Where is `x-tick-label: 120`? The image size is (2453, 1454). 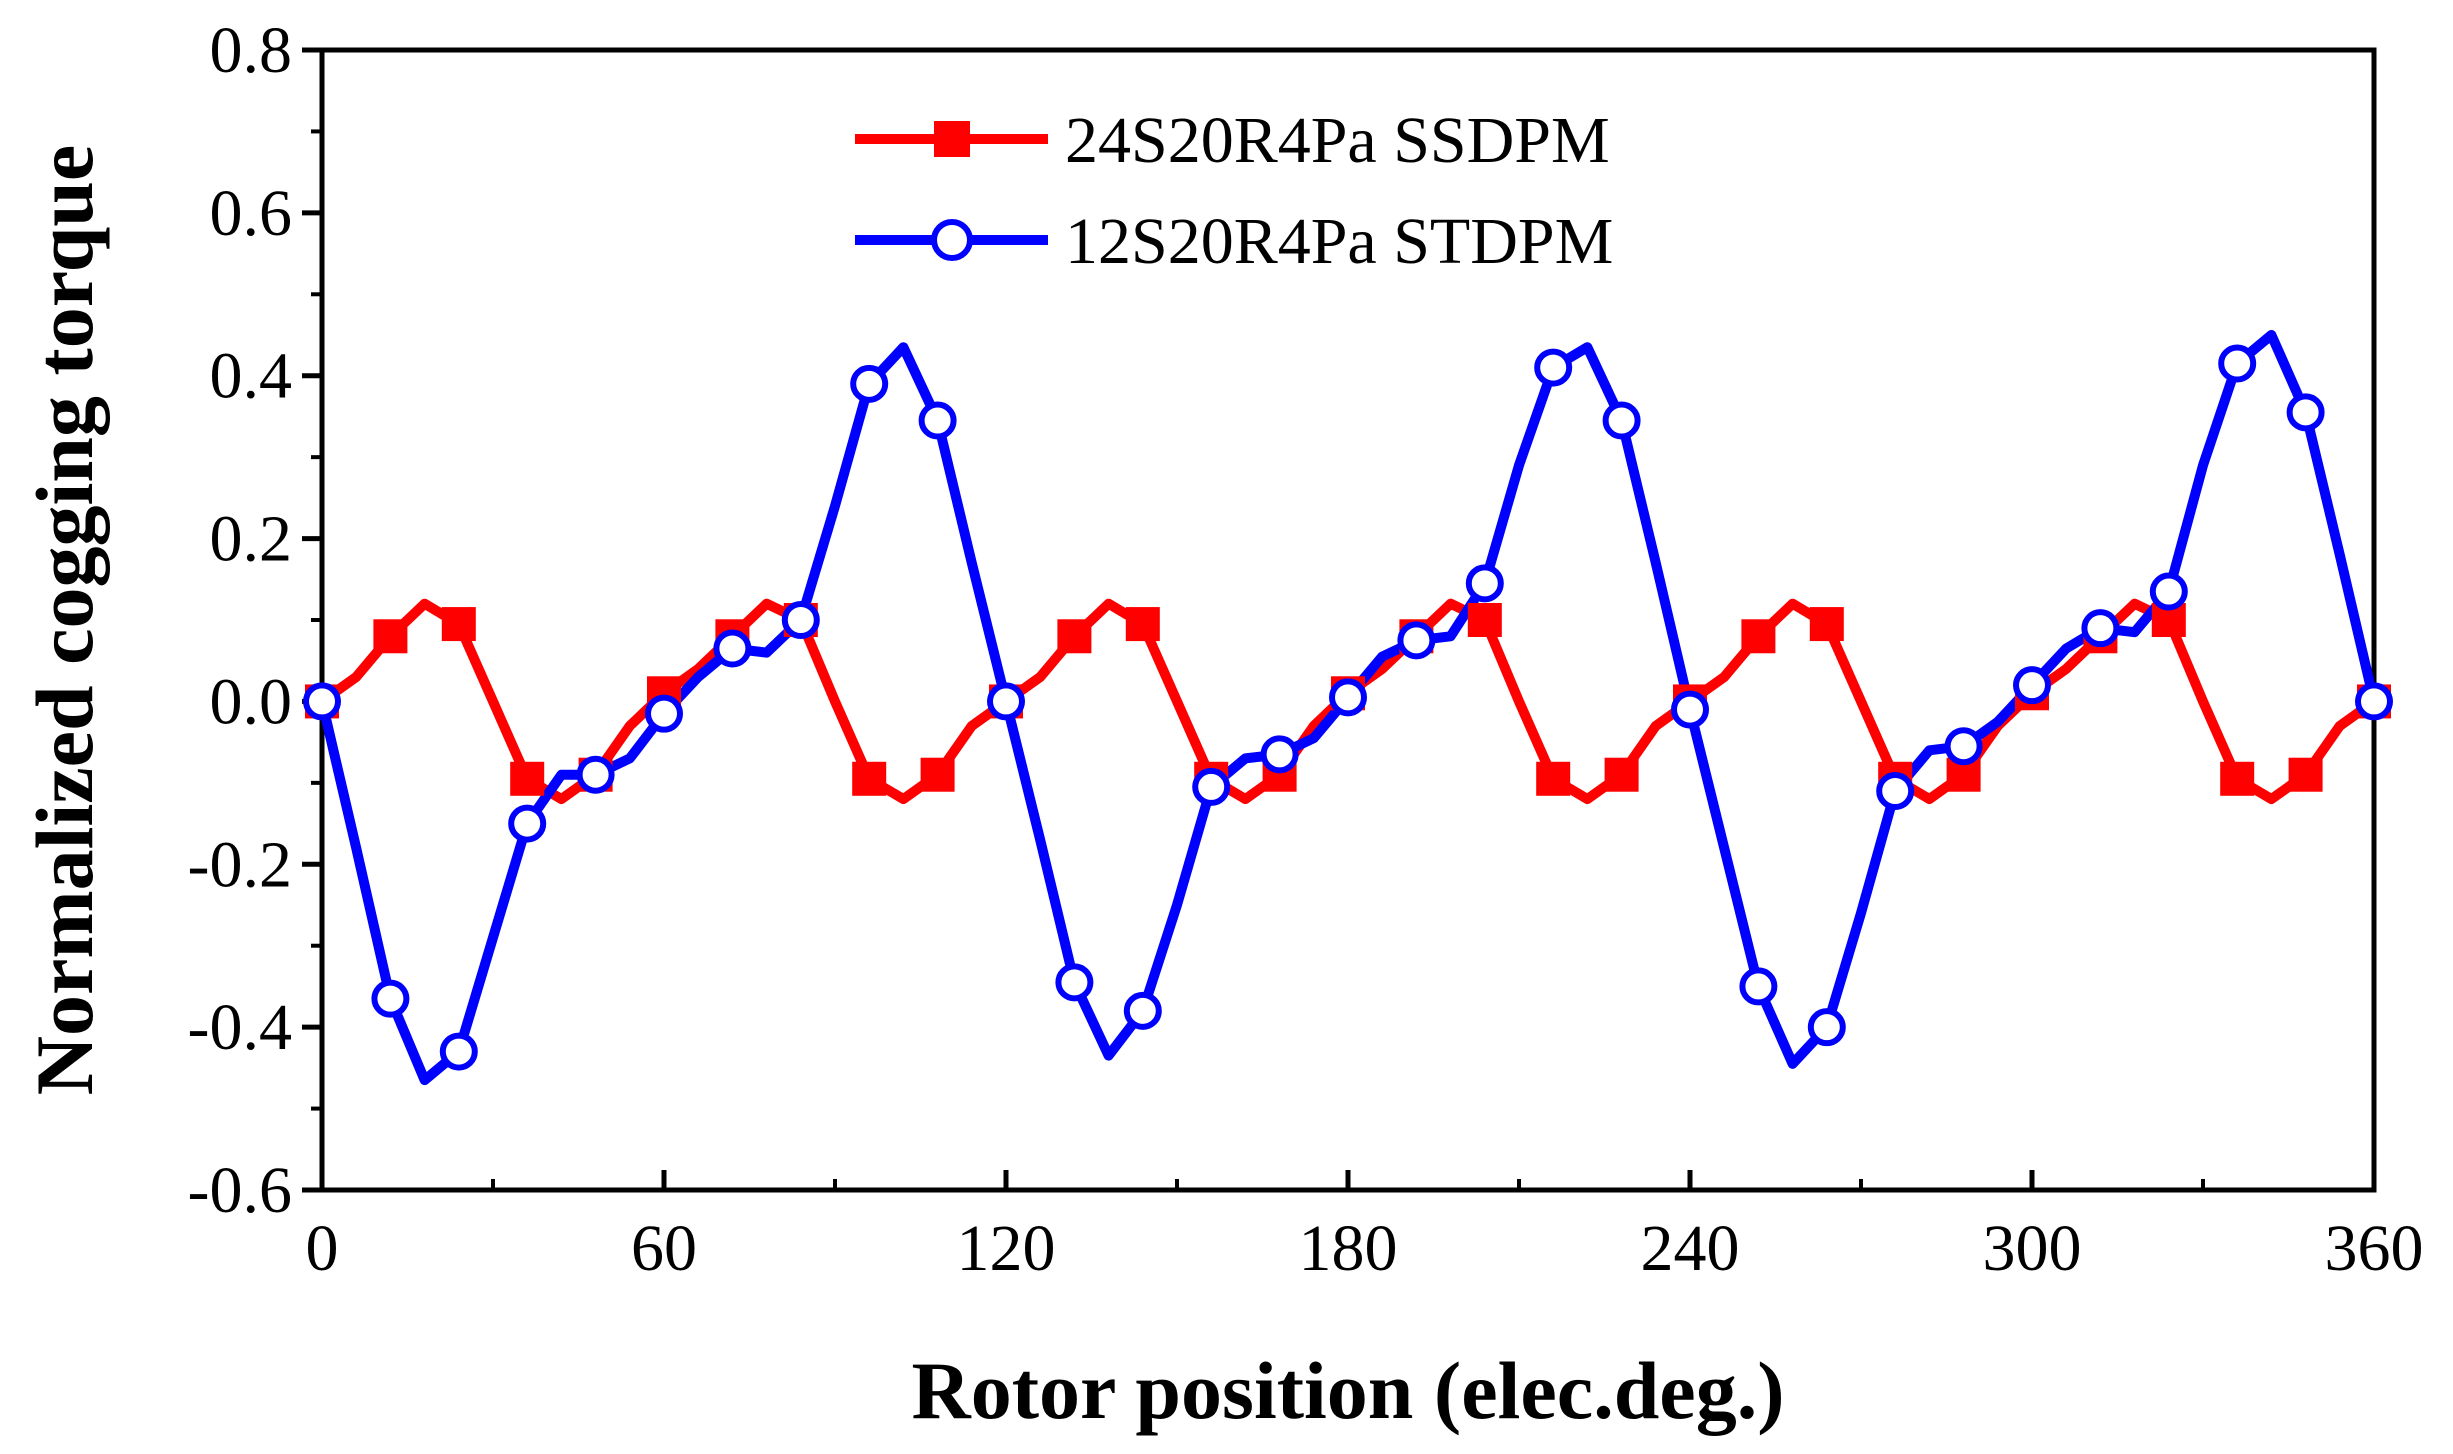
x-tick-label: 120 is located at coordinates (1006, 1248).